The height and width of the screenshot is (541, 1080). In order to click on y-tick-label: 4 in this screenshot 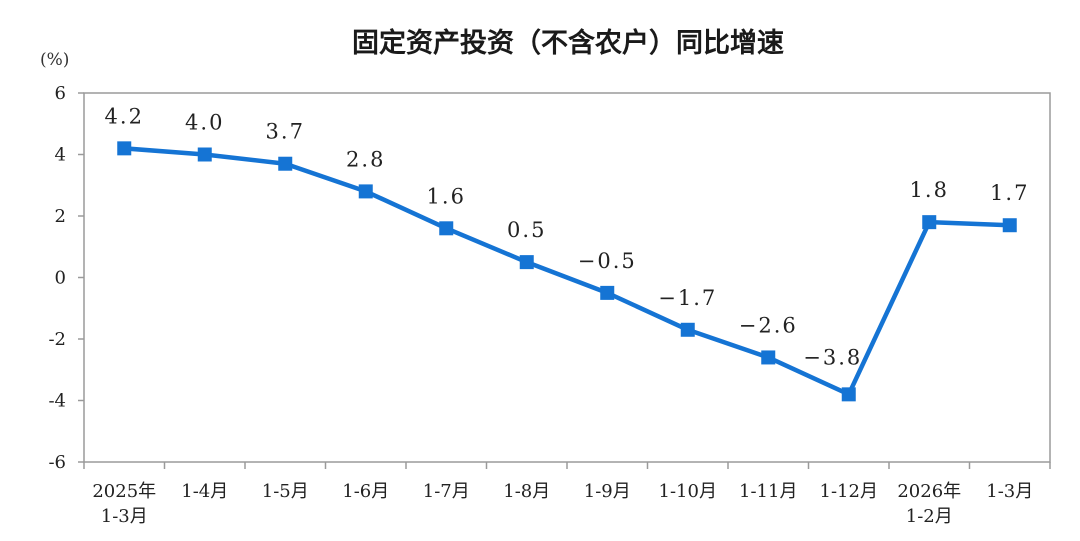, I will do `click(60, 155)`.